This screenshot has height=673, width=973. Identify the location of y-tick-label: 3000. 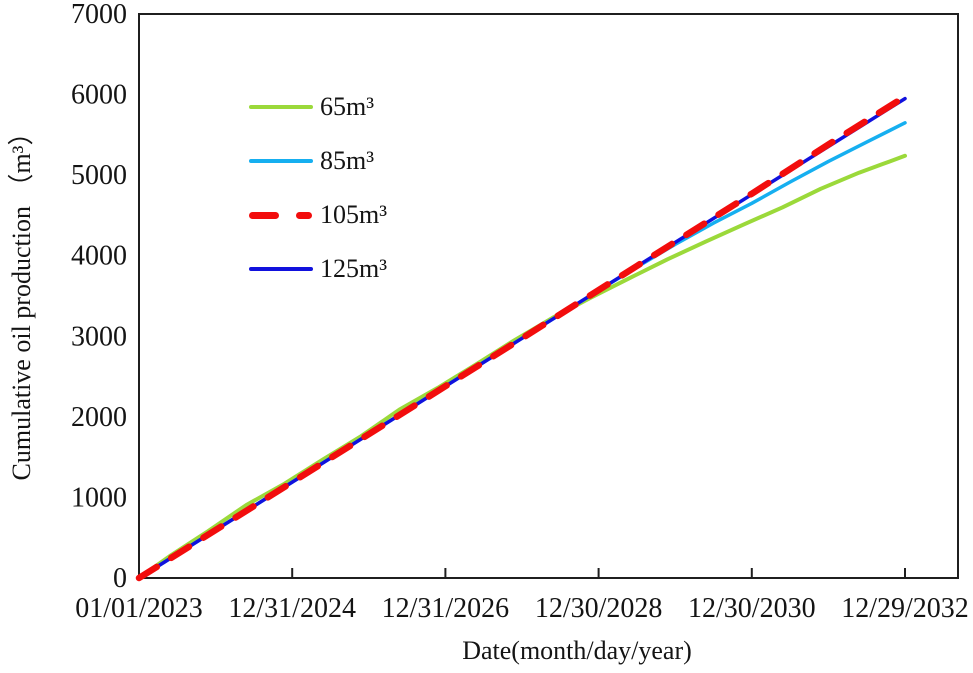
(99, 336).